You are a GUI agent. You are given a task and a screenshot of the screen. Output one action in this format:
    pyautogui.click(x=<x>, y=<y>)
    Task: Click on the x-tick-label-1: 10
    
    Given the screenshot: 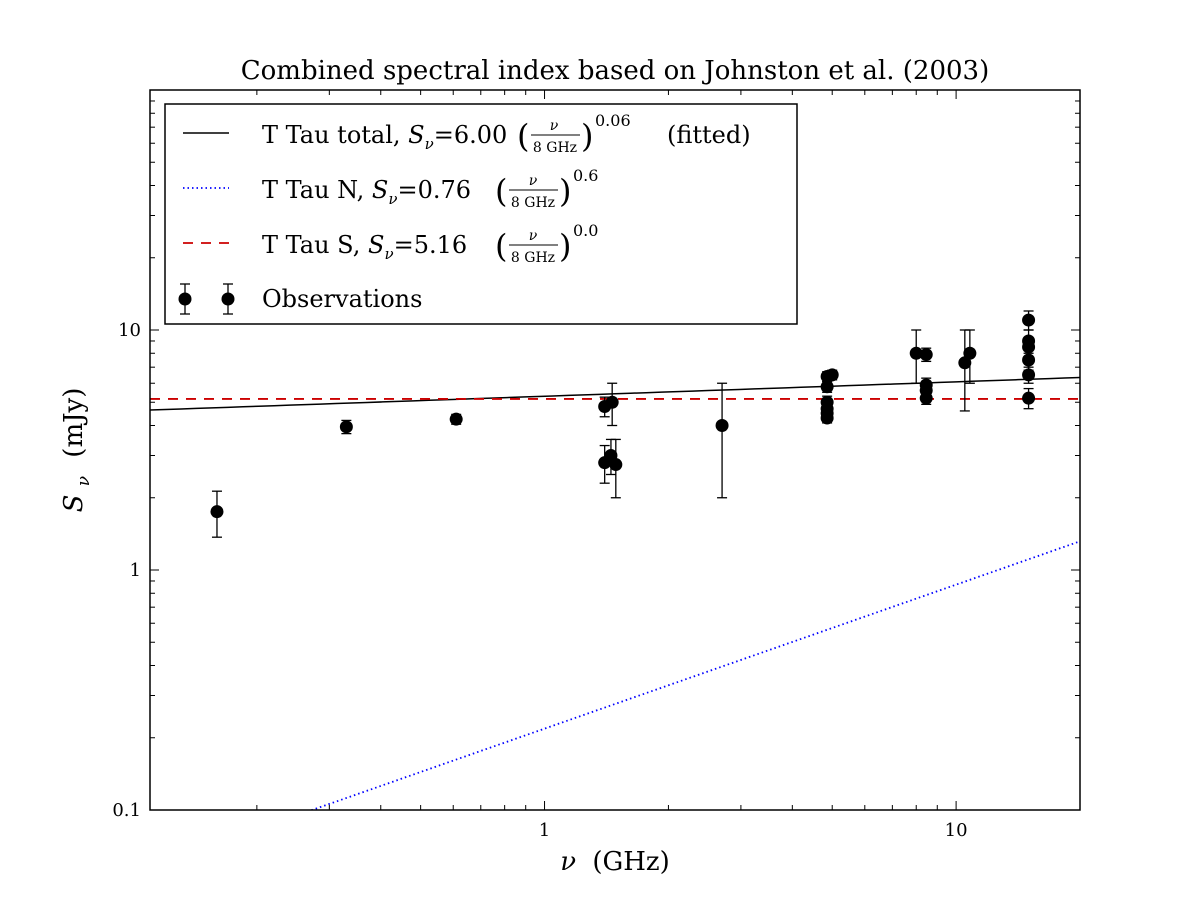 What is the action you would take?
    pyautogui.click(x=956, y=830)
    